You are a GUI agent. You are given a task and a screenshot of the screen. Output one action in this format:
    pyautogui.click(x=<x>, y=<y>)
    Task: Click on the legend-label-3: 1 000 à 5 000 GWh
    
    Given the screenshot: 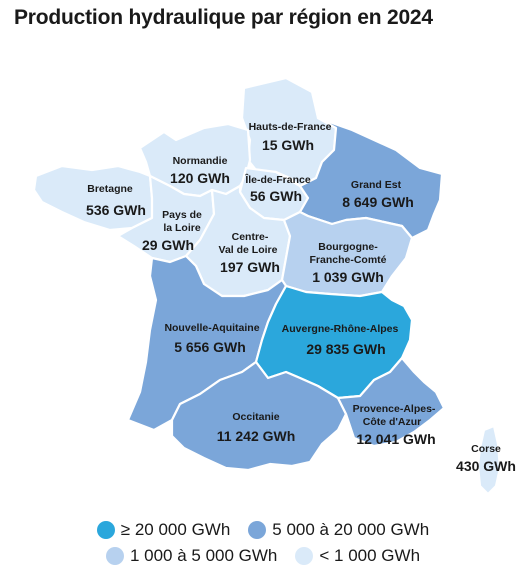 What is the action you would take?
    pyautogui.click(x=203, y=555)
    